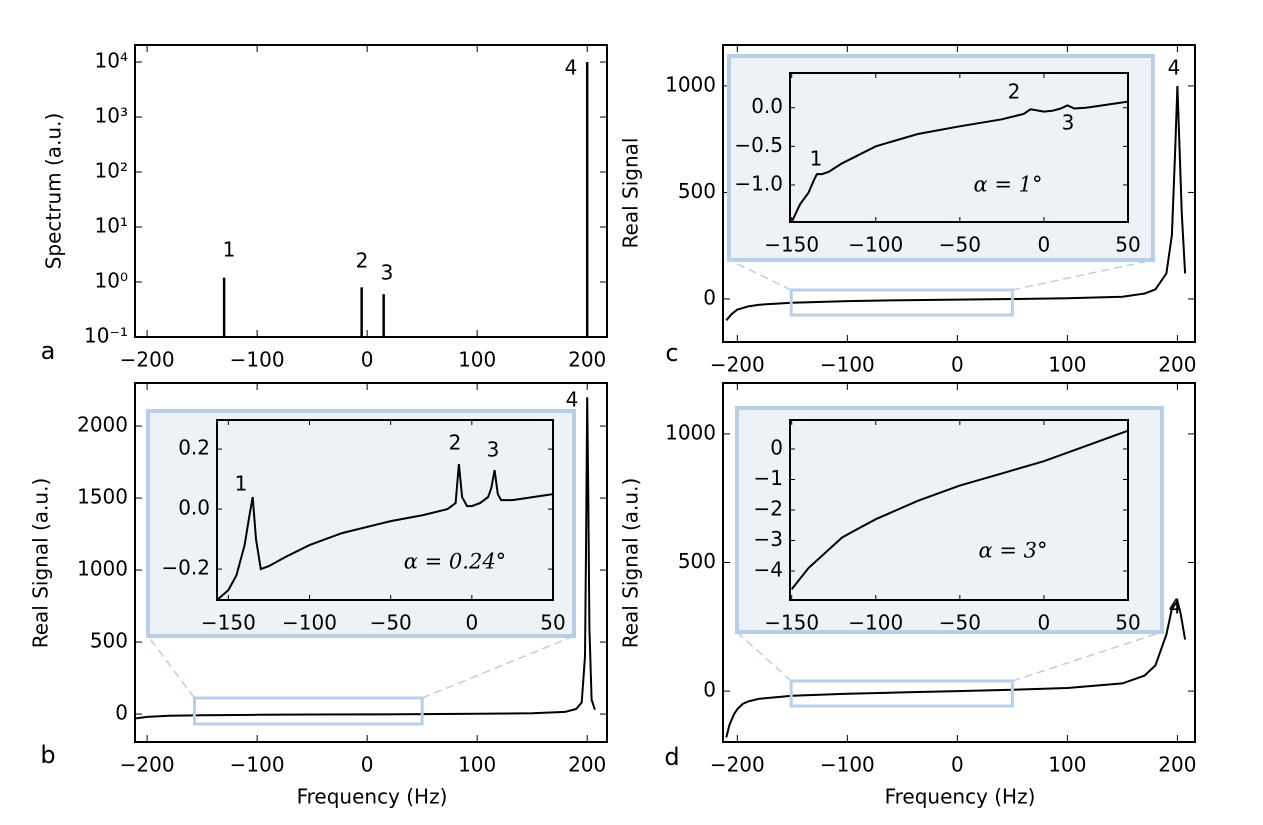 The height and width of the screenshot is (825, 1263). What do you see at coordinates (768, 539) in the screenshot?
I see `y-tick-label: −3` at bounding box center [768, 539].